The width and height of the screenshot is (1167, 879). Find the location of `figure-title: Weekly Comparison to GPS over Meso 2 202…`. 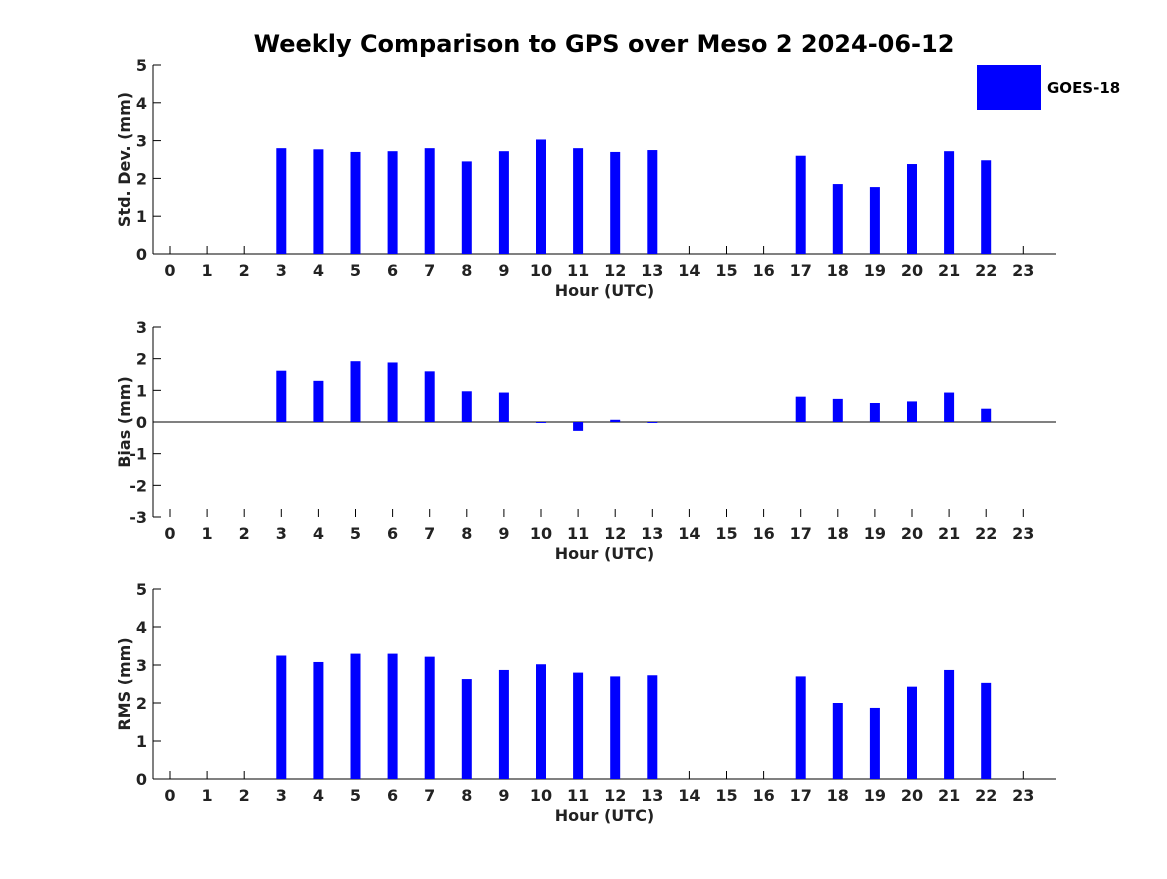

figure-title: Weekly Comparison to GPS over Meso 2 202… is located at coordinates (604, 44).